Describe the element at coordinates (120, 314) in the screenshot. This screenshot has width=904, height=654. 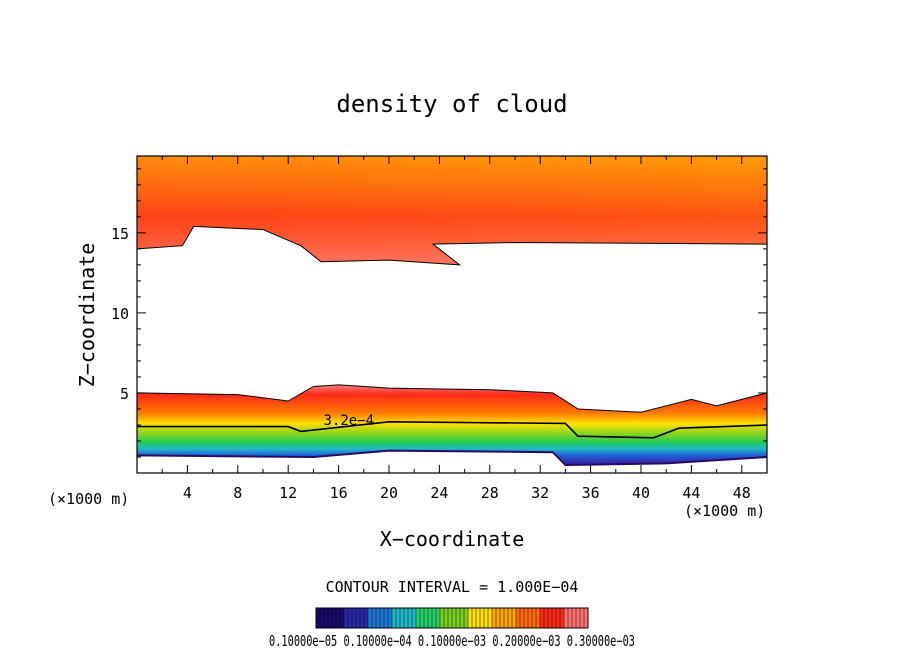
I see `y-tick-label: 10` at that location.